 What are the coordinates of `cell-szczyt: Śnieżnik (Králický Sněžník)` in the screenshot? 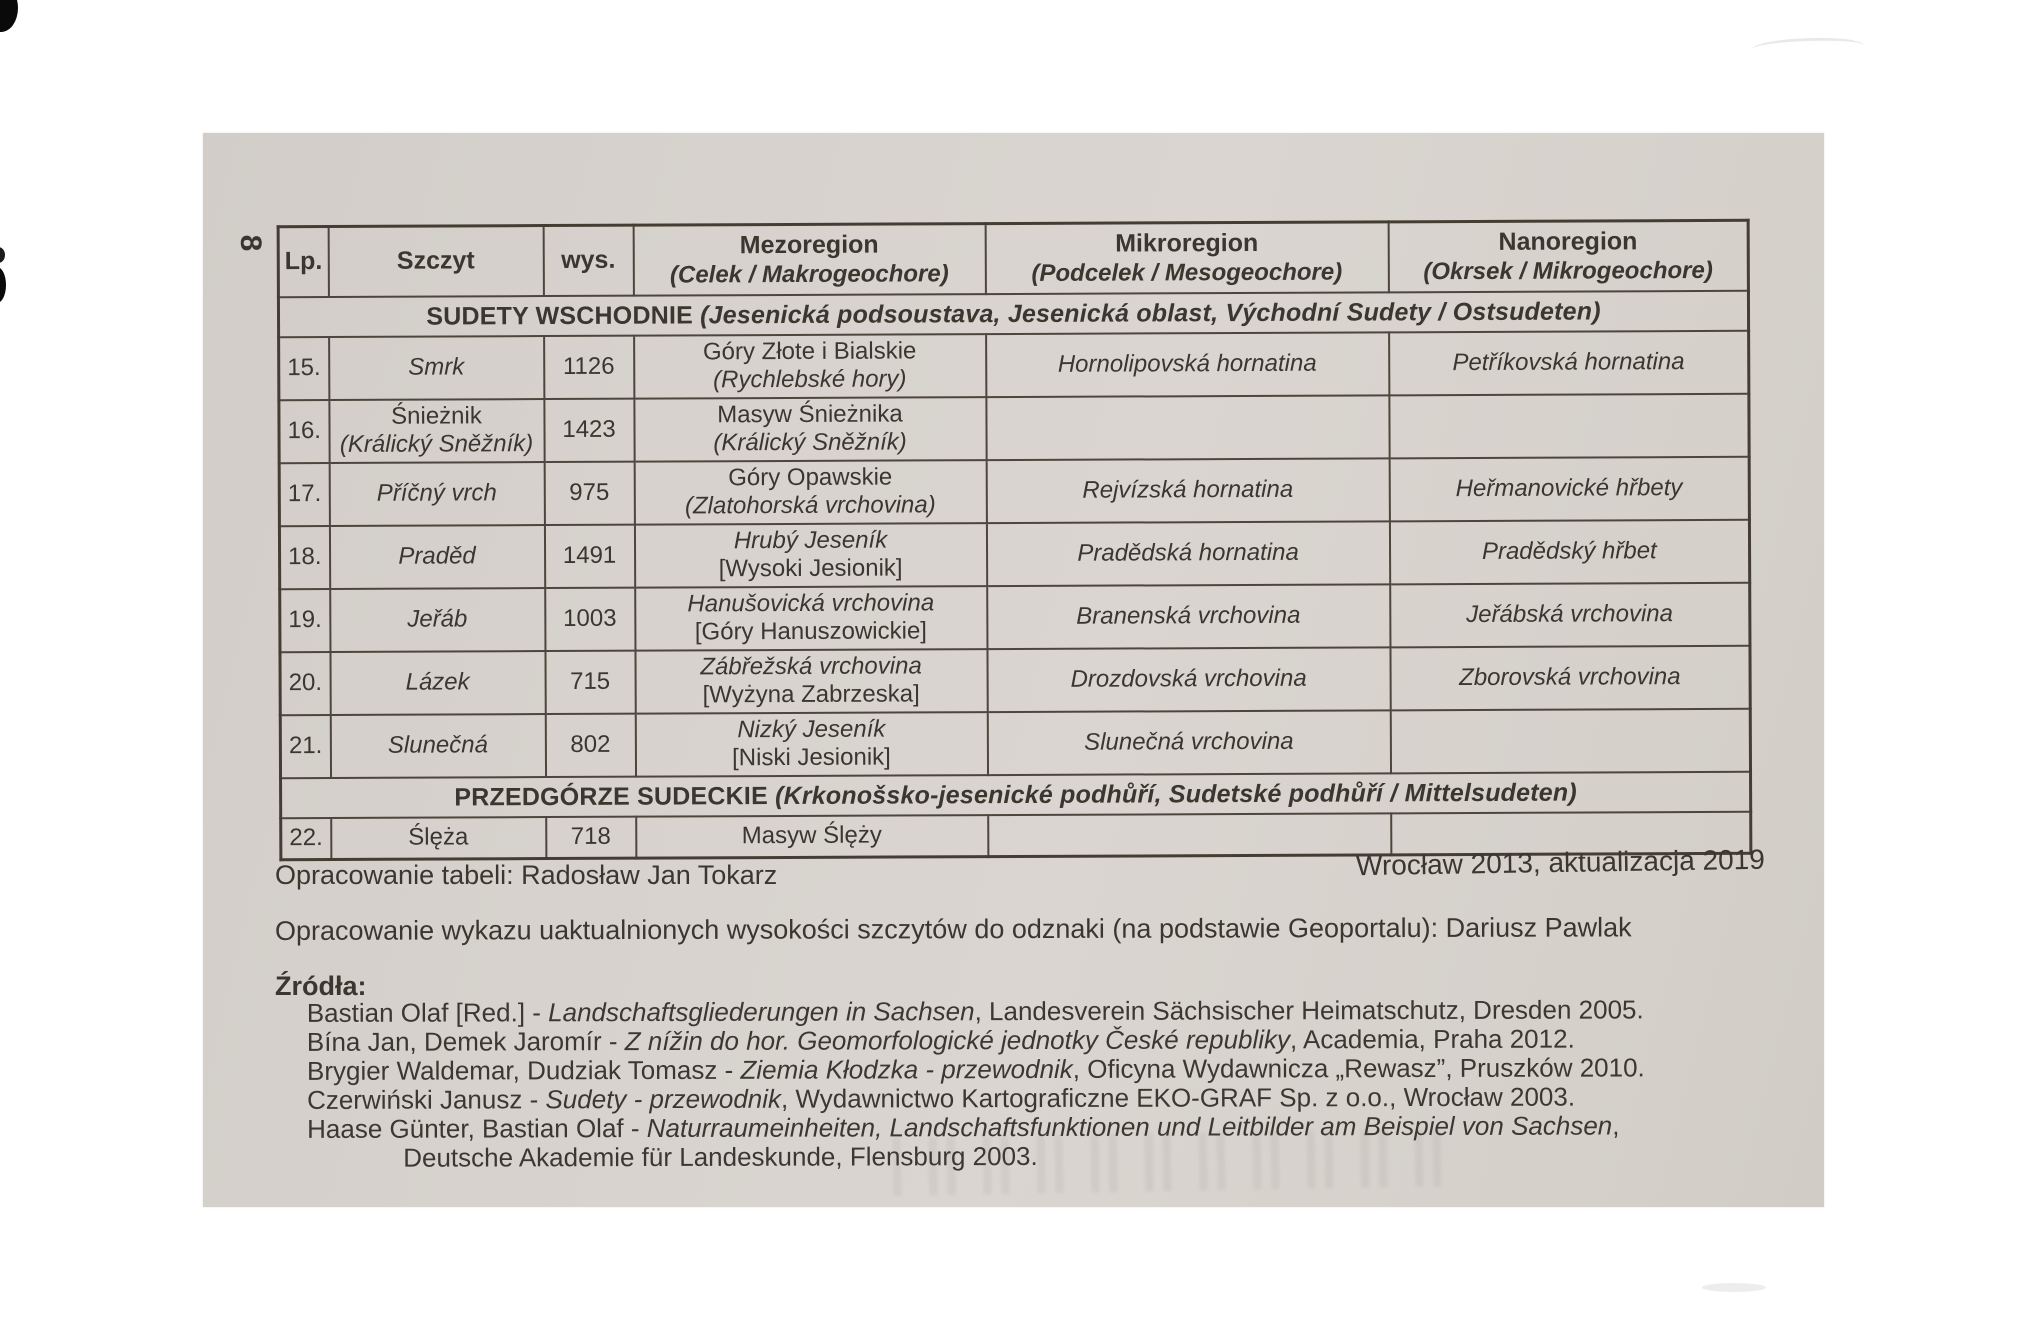 It's located at (436, 430).